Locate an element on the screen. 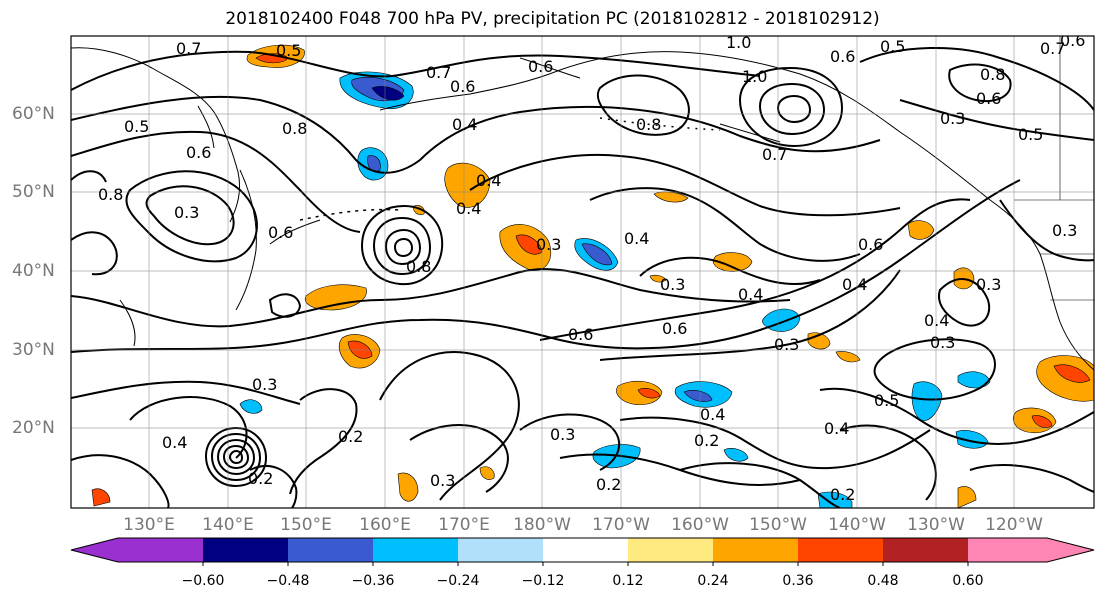 This screenshot has width=1105, height=601. colorbar-tick-label: −0.12 is located at coordinates (543, 581).